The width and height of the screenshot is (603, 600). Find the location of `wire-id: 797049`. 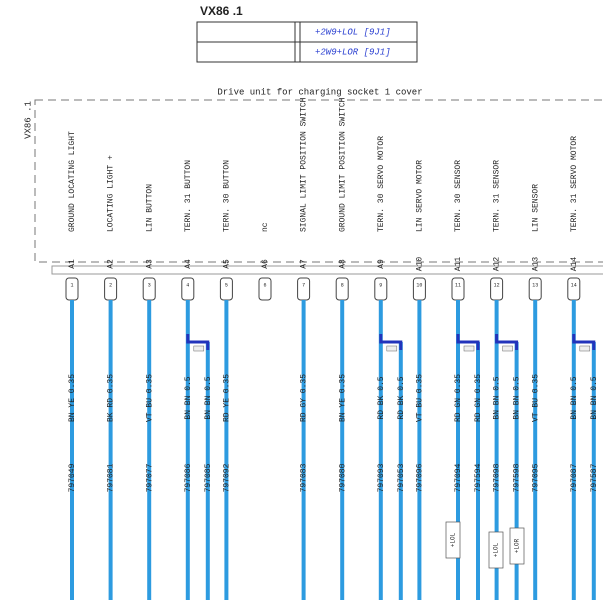

wire-id: 797049 is located at coordinates (72, 477).